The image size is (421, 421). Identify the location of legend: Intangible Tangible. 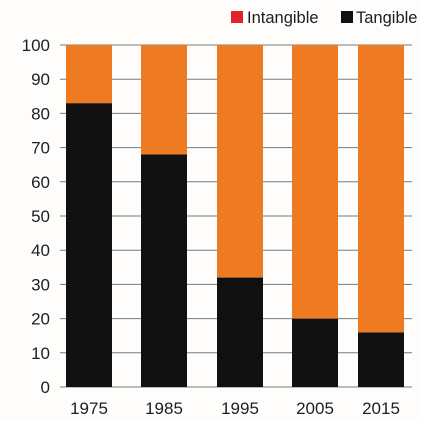
(324, 18).